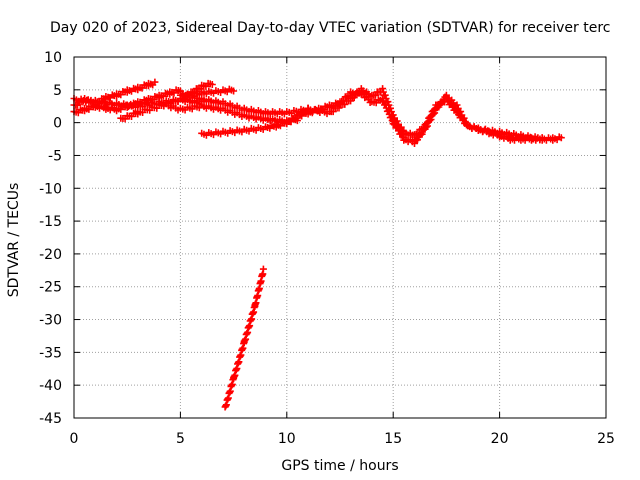  Describe the element at coordinates (339, 466) in the screenshot. I see `x-axis-label: GPS time / hours` at that location.